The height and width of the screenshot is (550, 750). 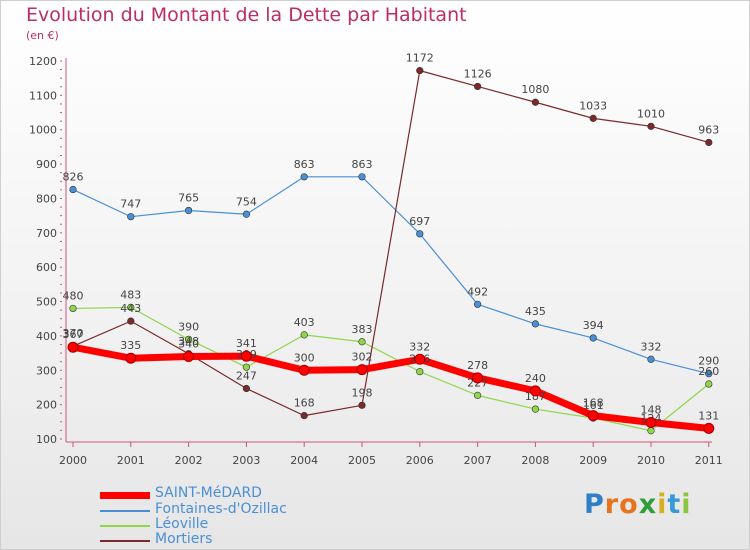 I want to click on data-label-3: 1080, so click(x=535, y=89).